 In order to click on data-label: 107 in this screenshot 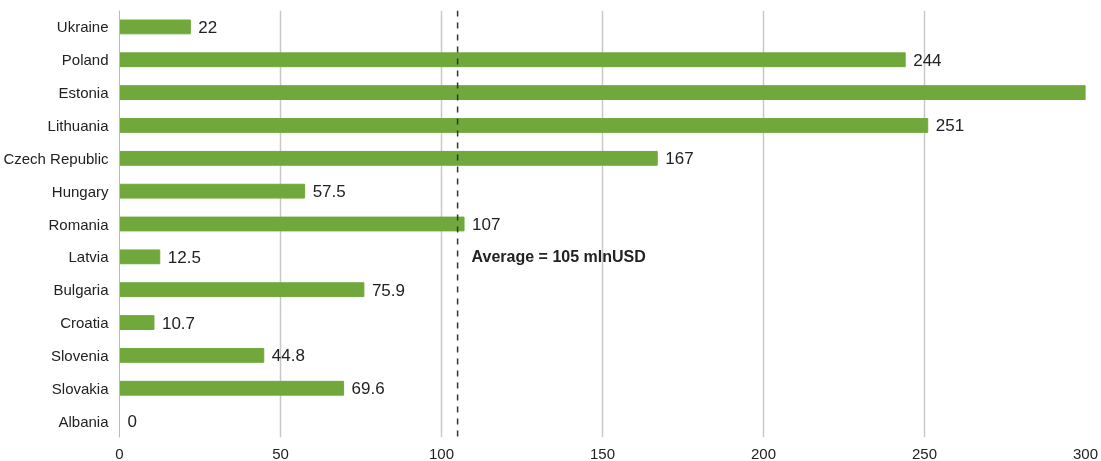, I will do `click(486, 224)`.